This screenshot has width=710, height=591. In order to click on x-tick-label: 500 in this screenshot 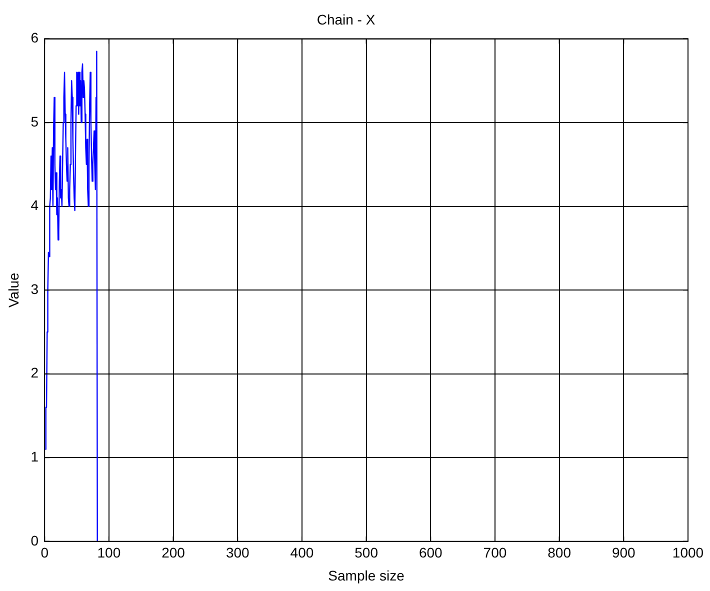, I will do `click(366, 552)`.